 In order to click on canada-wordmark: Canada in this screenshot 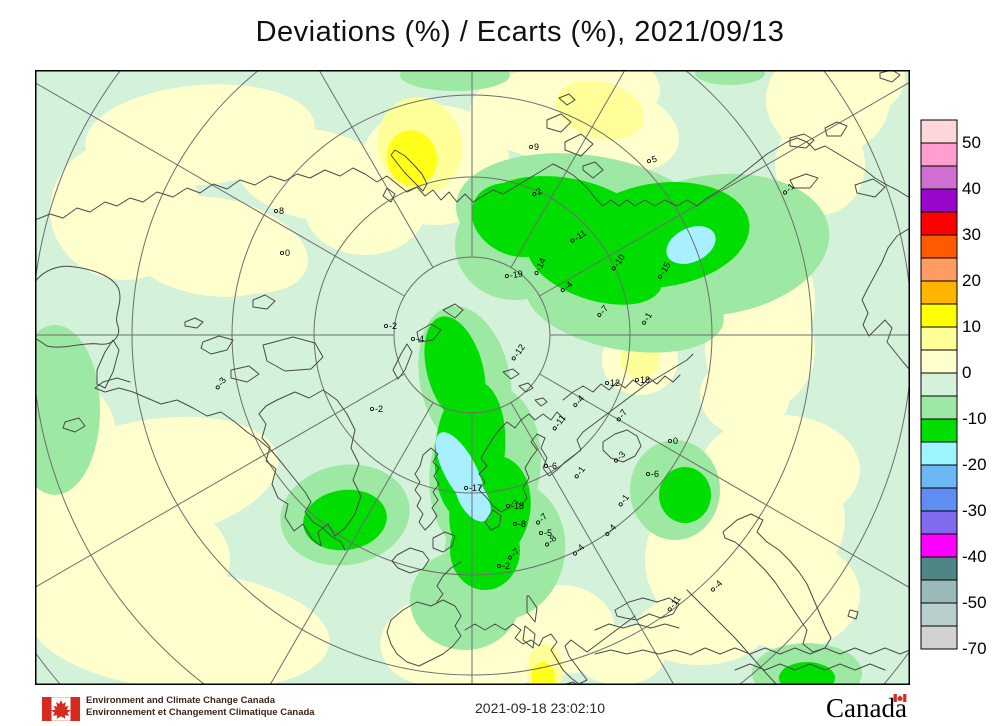, I will do `click(881, 708)`.